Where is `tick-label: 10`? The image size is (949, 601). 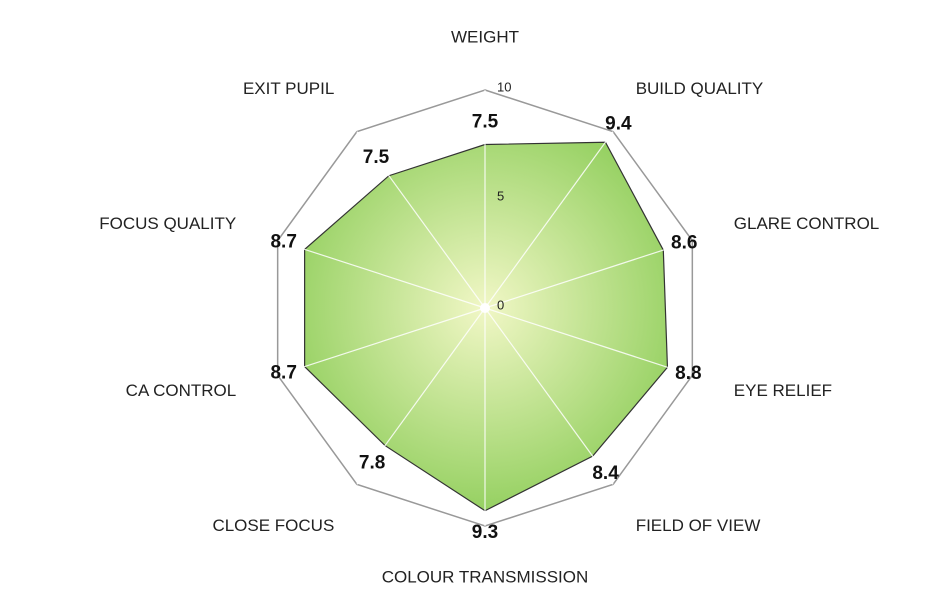 tick-label: 10 is located at coordinates (504, 86).